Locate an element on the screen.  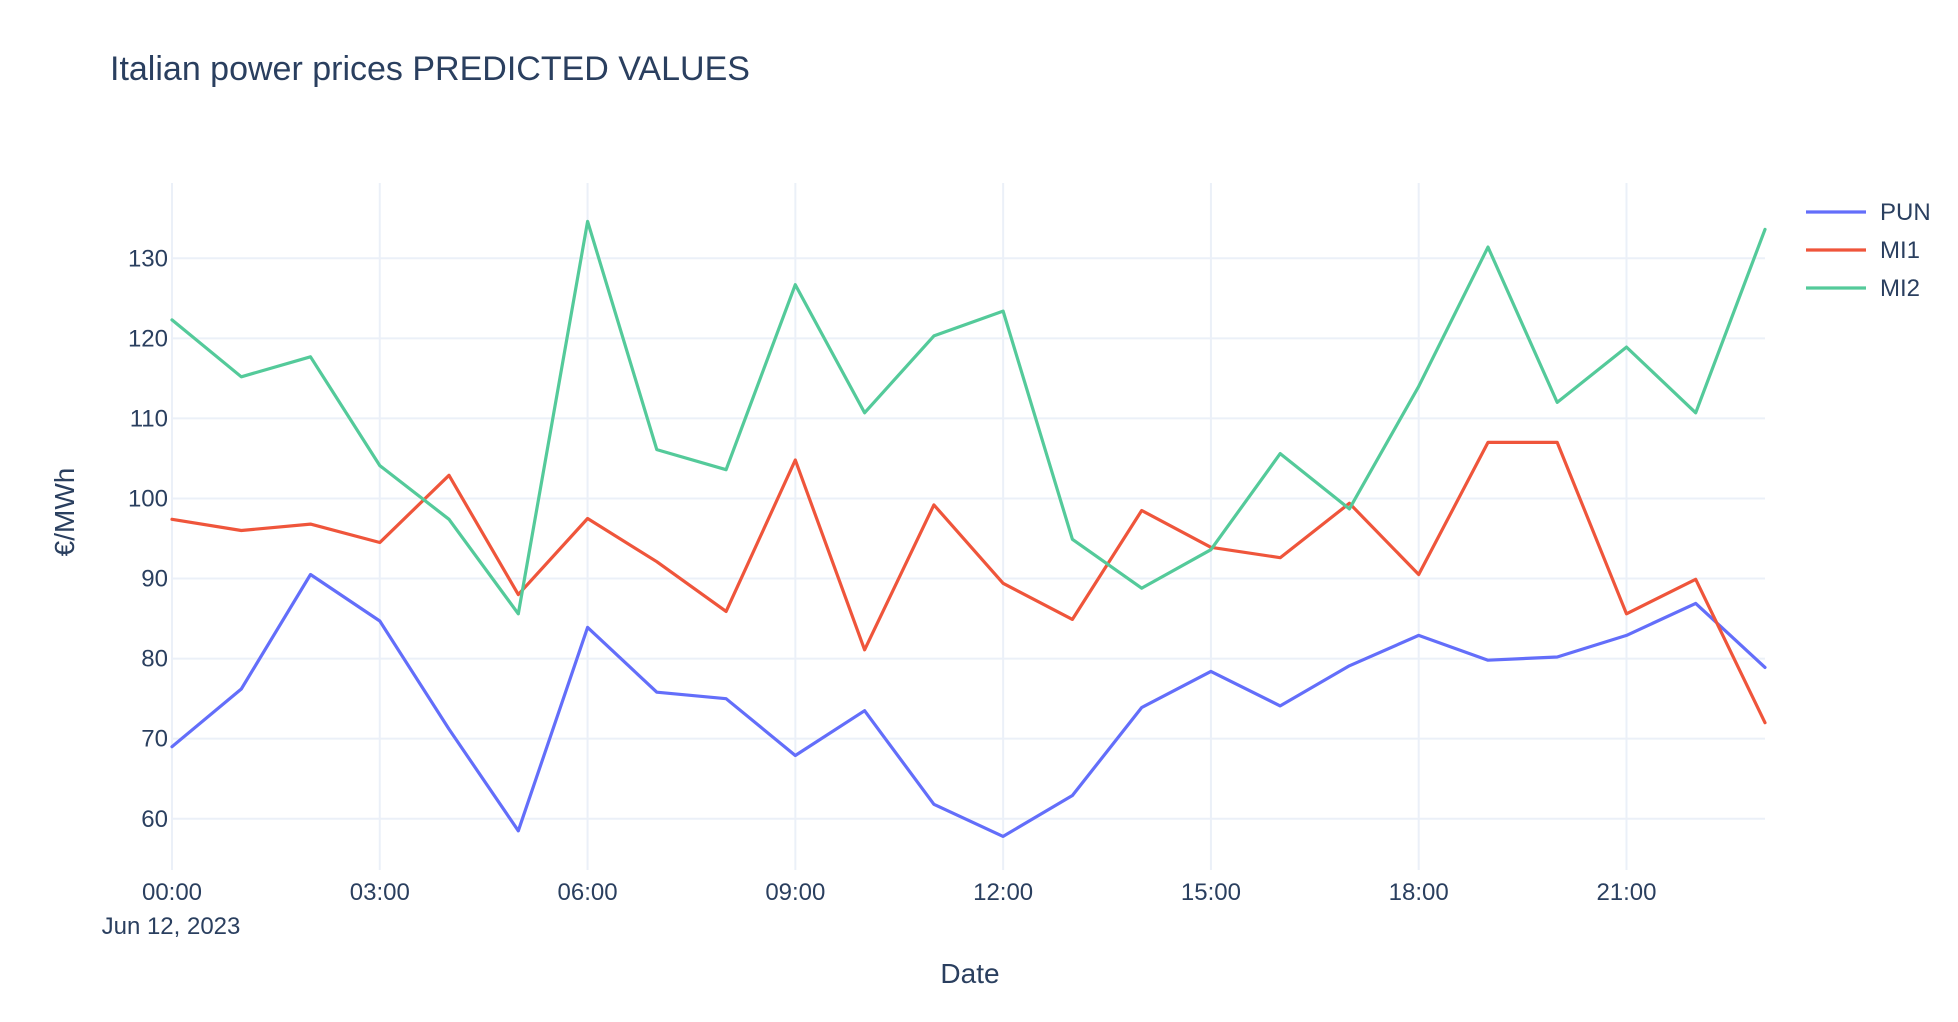
legend-label: MI1 is located at coordinates (1900, 250).